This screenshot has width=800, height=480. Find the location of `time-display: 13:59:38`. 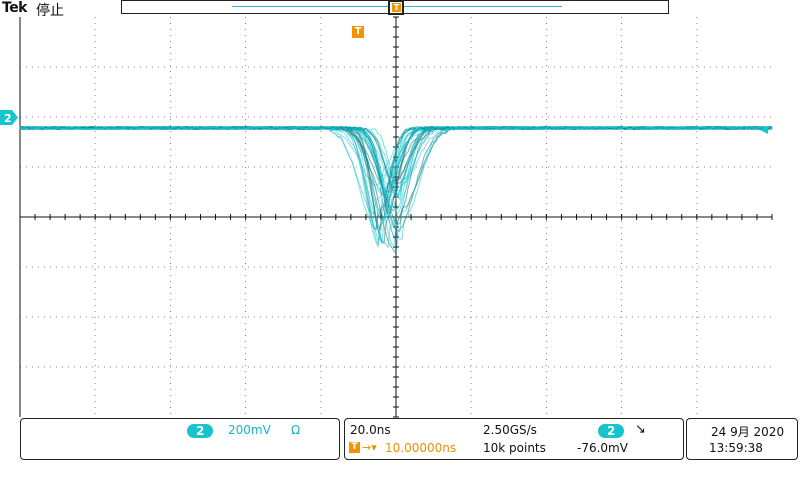

time-display: 13:59:38 is located at coordinates (736, 448).